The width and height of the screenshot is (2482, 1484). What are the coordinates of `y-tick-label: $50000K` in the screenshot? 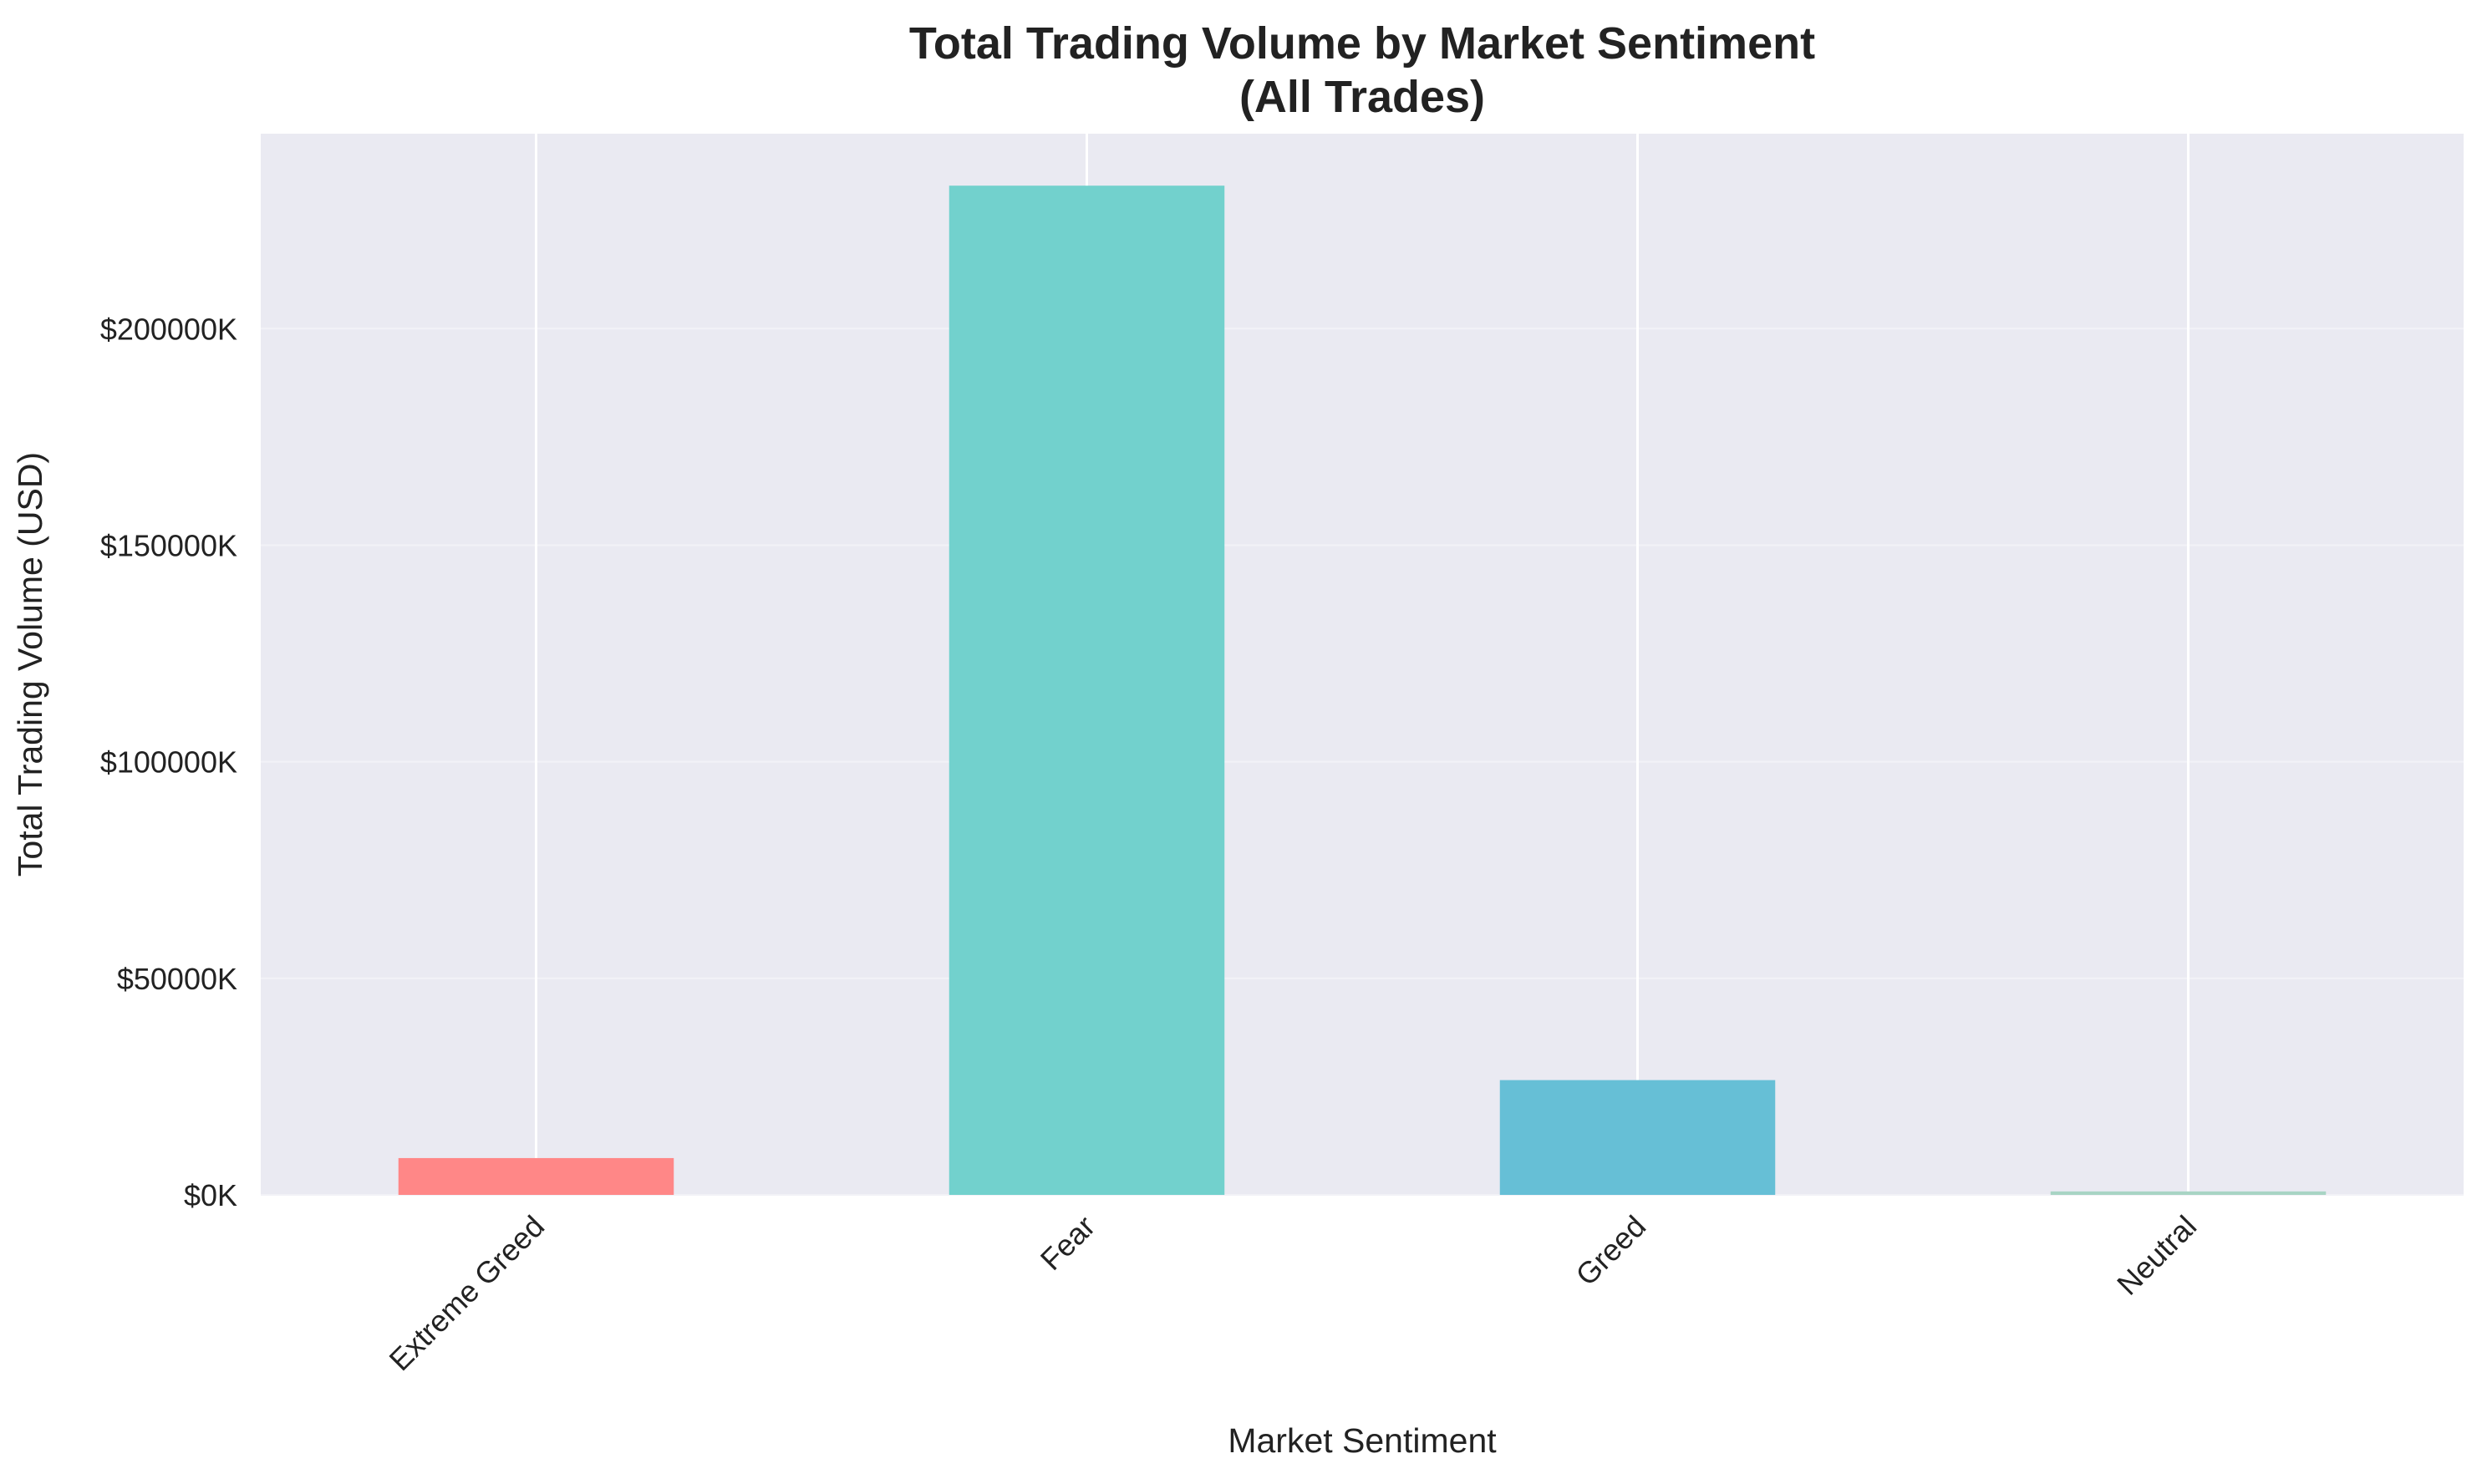 It's located at (177, 979).